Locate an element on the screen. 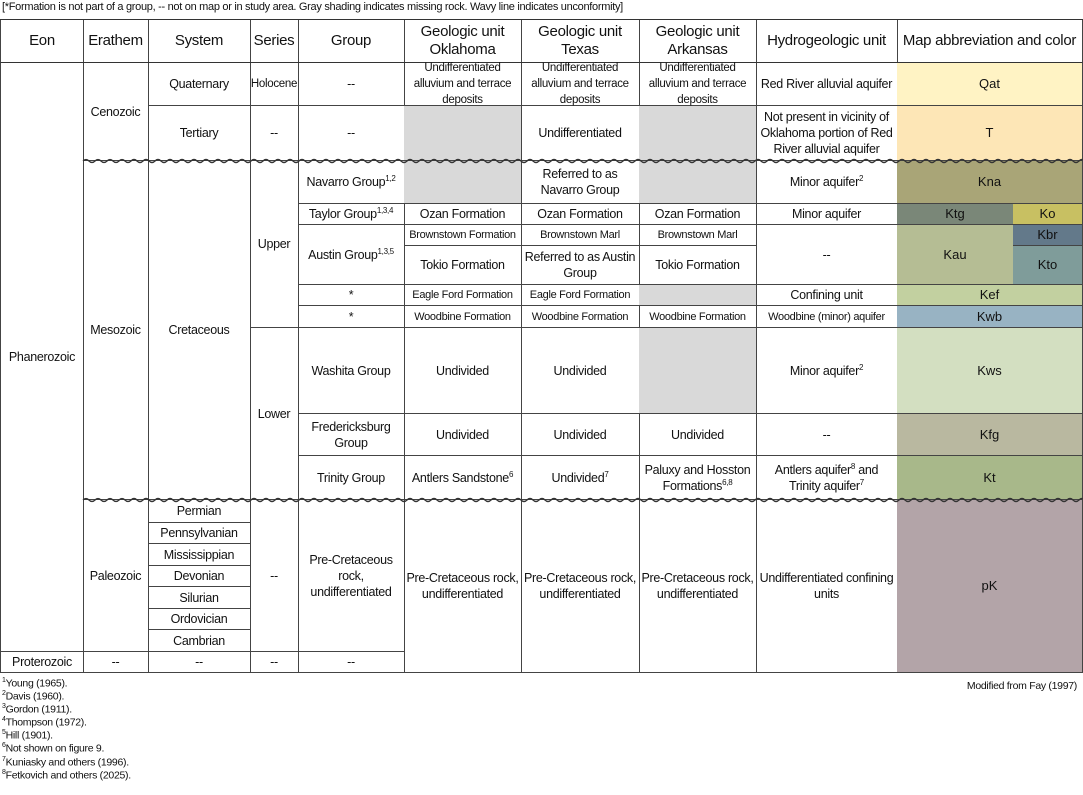 The width and height of the screenshot is (1083, 795). system-devonian: Devonian is located at coordinates (199, 576).